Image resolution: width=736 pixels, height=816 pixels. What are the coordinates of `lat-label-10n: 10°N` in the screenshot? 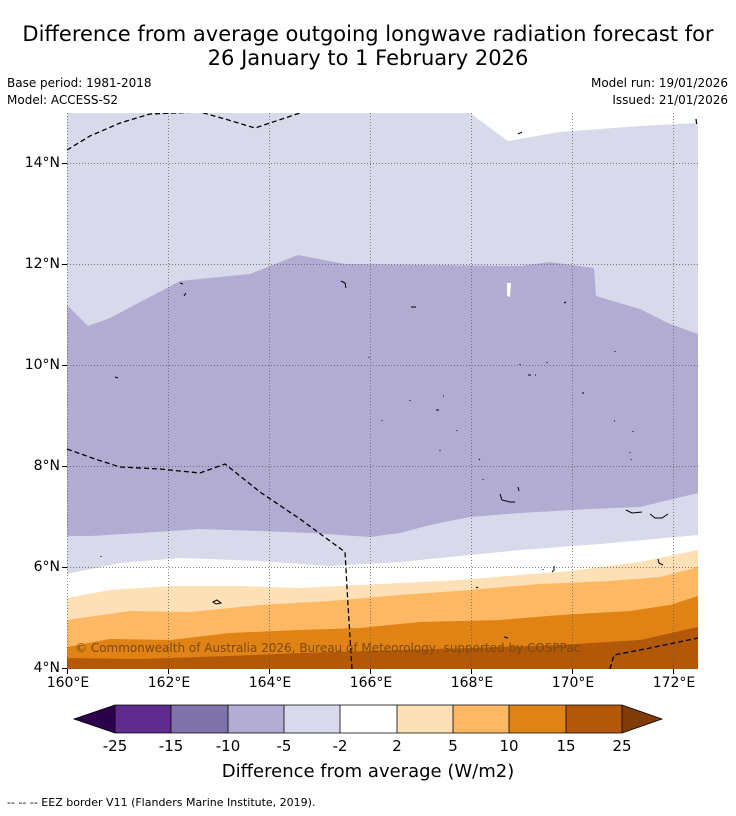 It's located at (42, 365).